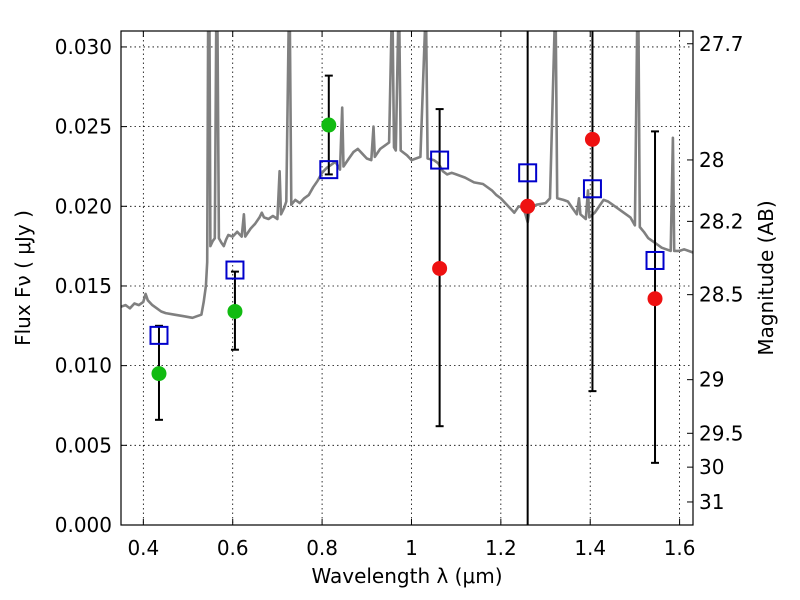 This screenshot has width=800, height=600. I want to click on x-tick-label: 0.8, so click(322, 548).